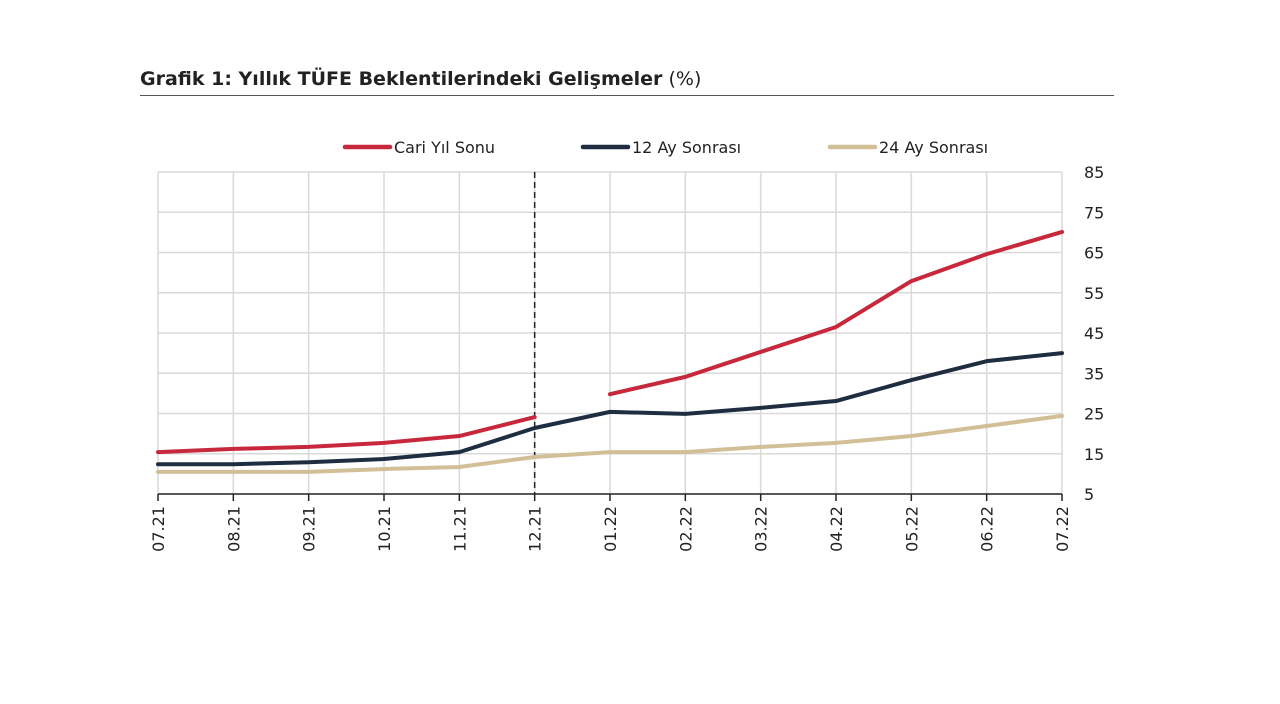  What do you see at coordinates (1094, 333) in the screenshot?
I see `y-tick-label: 45` at bounding box center [1094, 333].